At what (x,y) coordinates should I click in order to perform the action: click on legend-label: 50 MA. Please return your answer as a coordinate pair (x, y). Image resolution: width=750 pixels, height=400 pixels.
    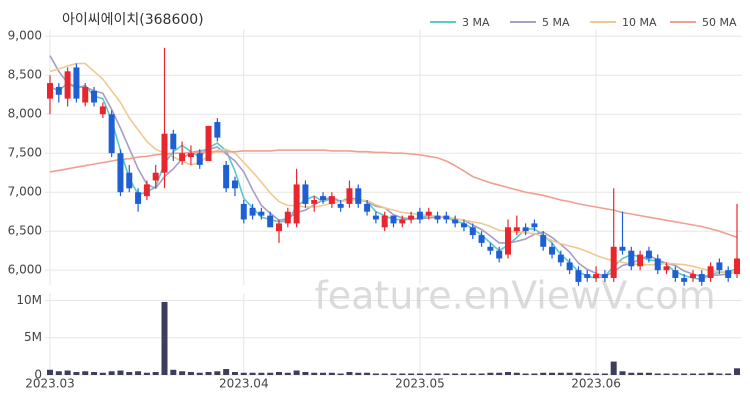
    Looking at the image, I should click on (719, 22).